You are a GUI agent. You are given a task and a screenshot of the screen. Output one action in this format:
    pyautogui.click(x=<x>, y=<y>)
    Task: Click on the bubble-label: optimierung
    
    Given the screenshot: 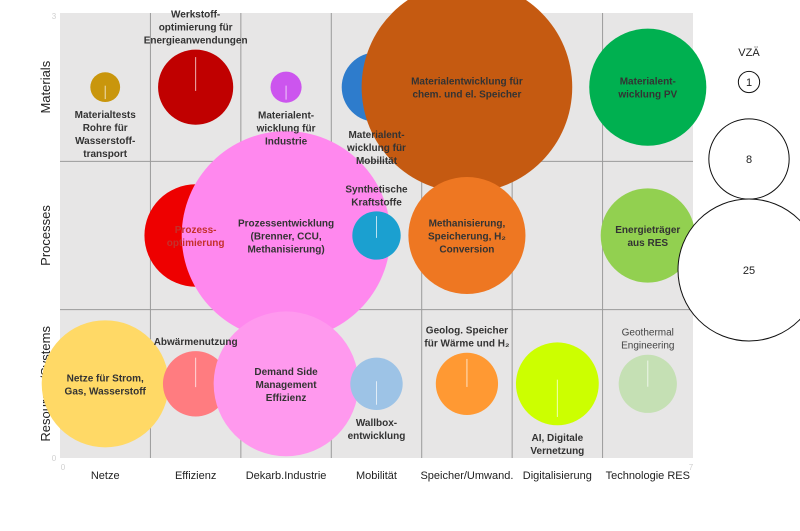 What is the action you would take?
    pyautogui.click(x=196, y=243)
    